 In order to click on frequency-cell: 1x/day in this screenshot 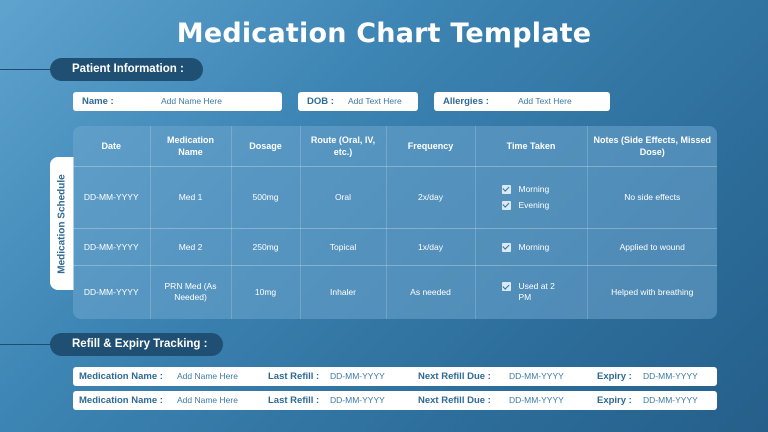, I will do `click(431, 247)`.